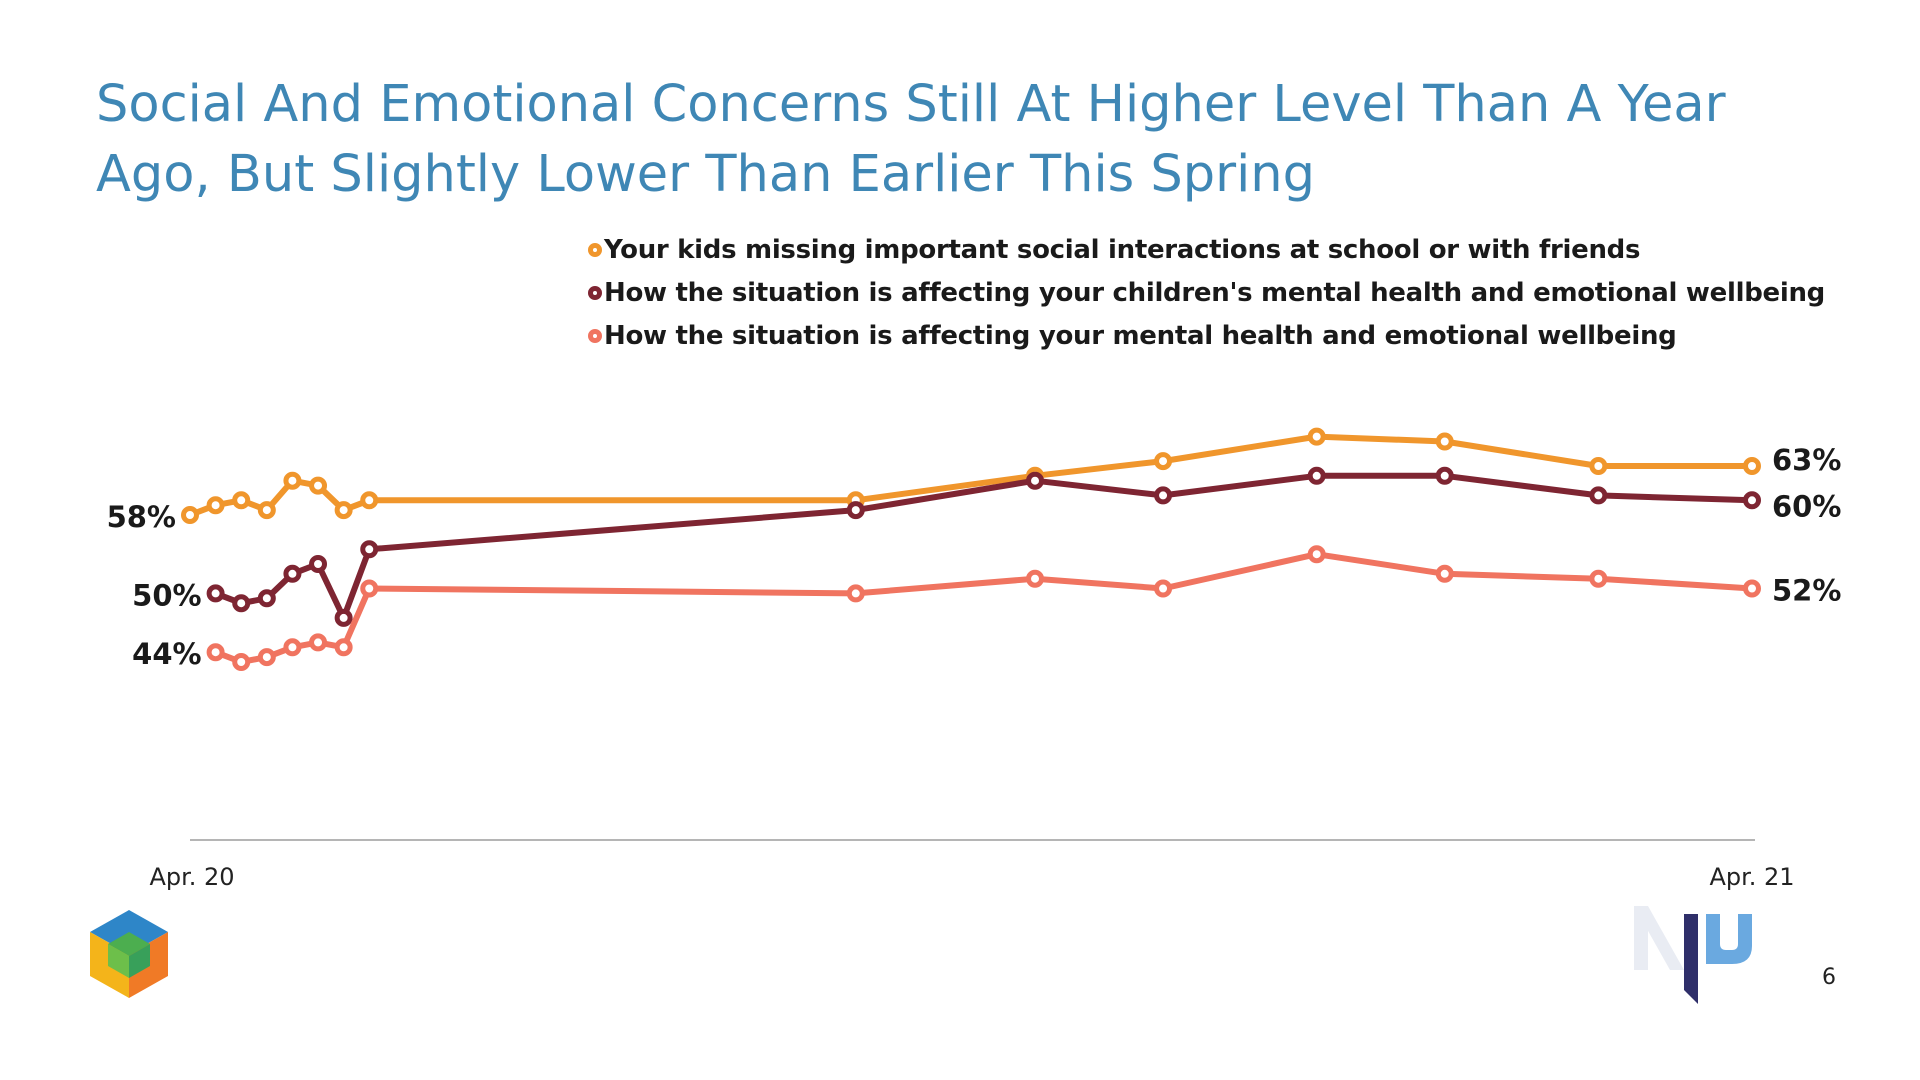 The image size is (1920, 1080). Describe the element at coordinates (1806, 460) in the screenshot. I see `data-label-end: 63%` at that location.